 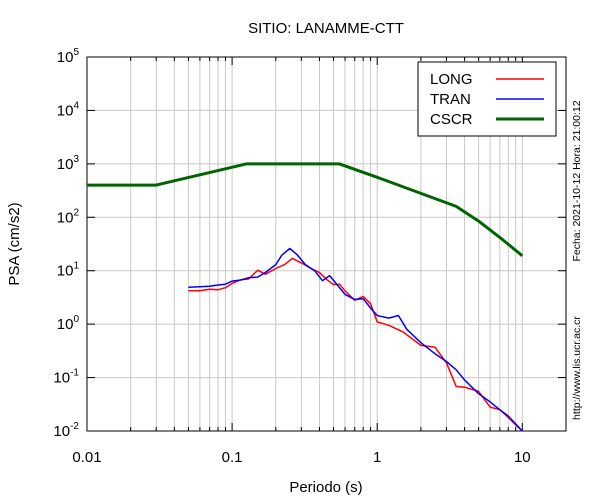 I want to click on chart-title: SITIO: LANAMME-CTT, so click(x=326, y=28).